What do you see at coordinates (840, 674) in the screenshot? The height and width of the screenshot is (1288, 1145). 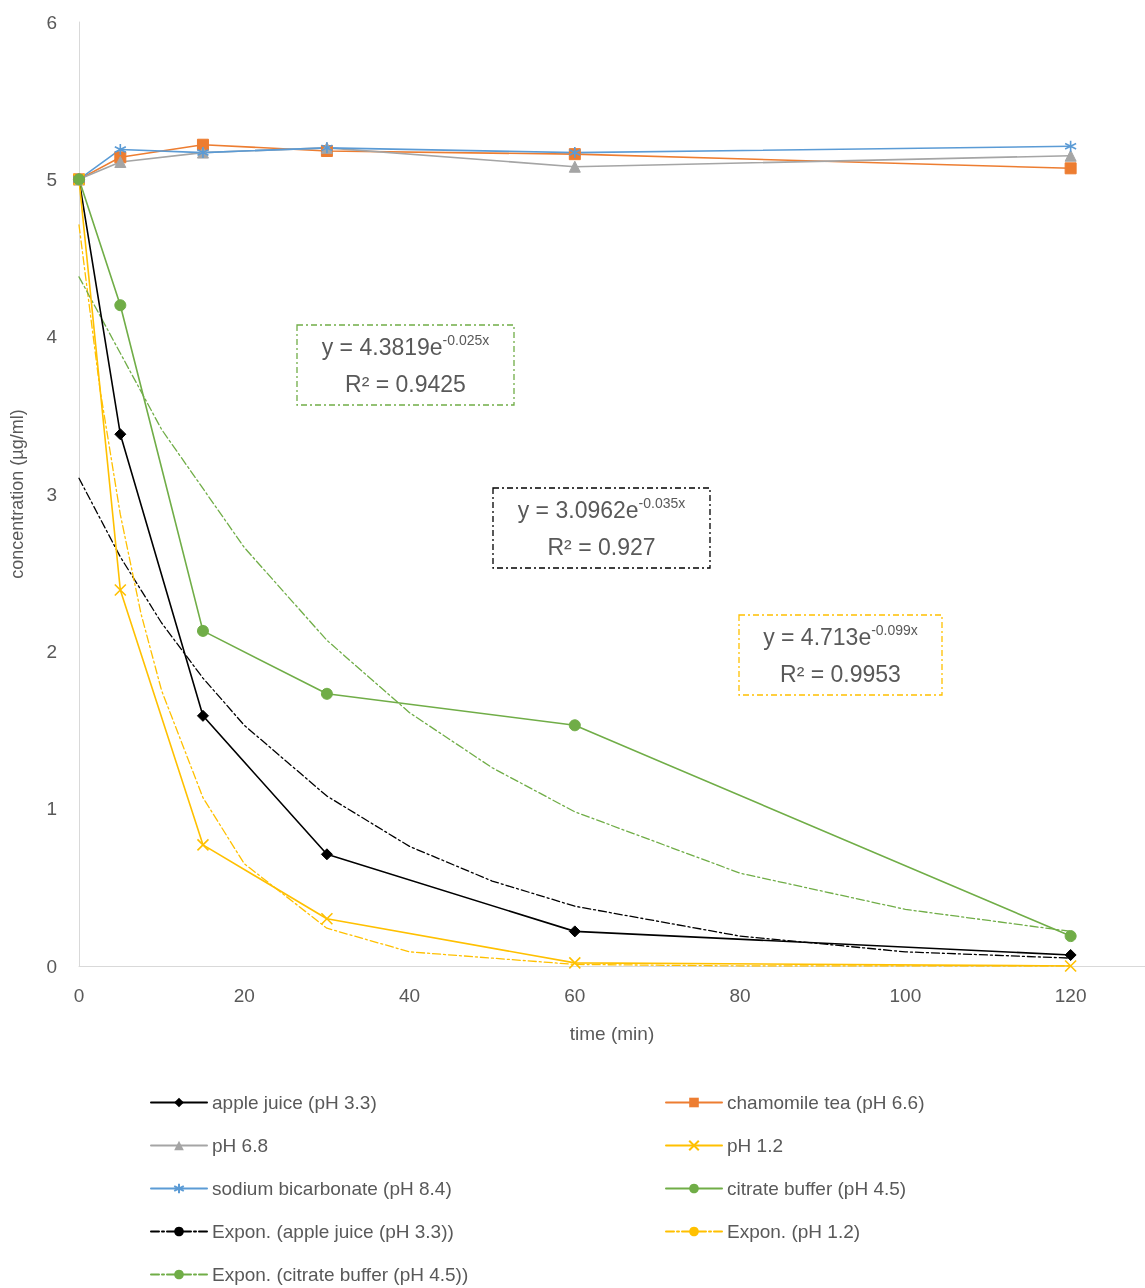 I see `annotation: R² = 0.9953` at bounding box center [840, 674].